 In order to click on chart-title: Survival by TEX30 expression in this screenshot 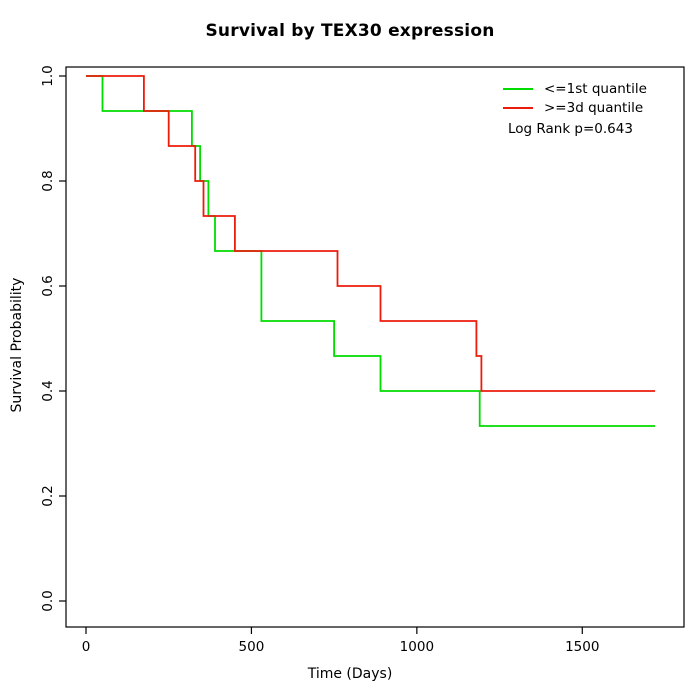, I will do `click(350, 31)`.